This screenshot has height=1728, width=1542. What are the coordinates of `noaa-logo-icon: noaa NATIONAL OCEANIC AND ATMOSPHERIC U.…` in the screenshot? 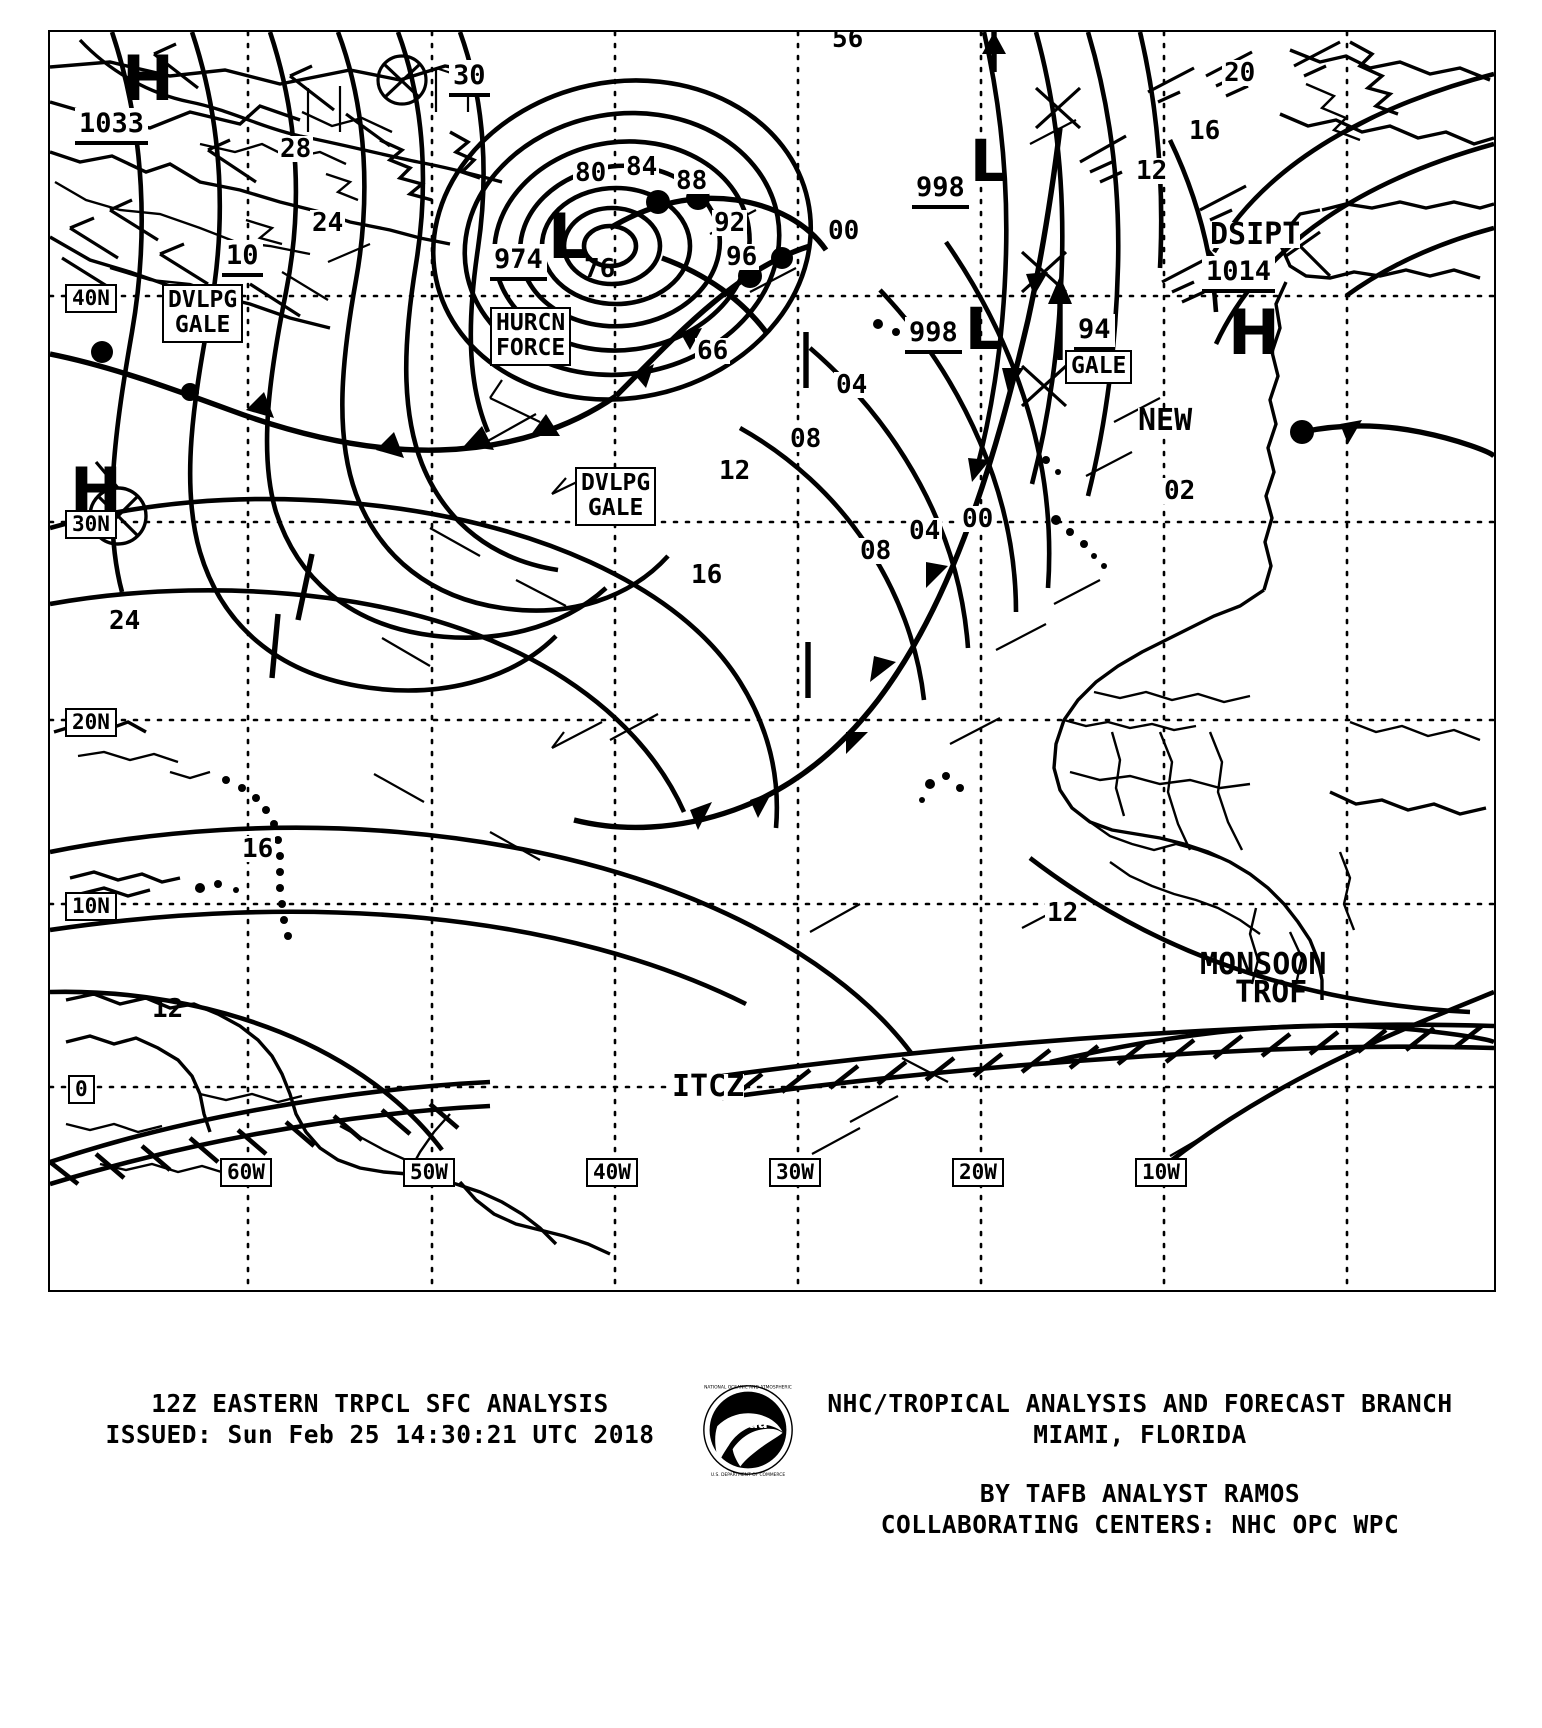 It's located at (748, 1431).